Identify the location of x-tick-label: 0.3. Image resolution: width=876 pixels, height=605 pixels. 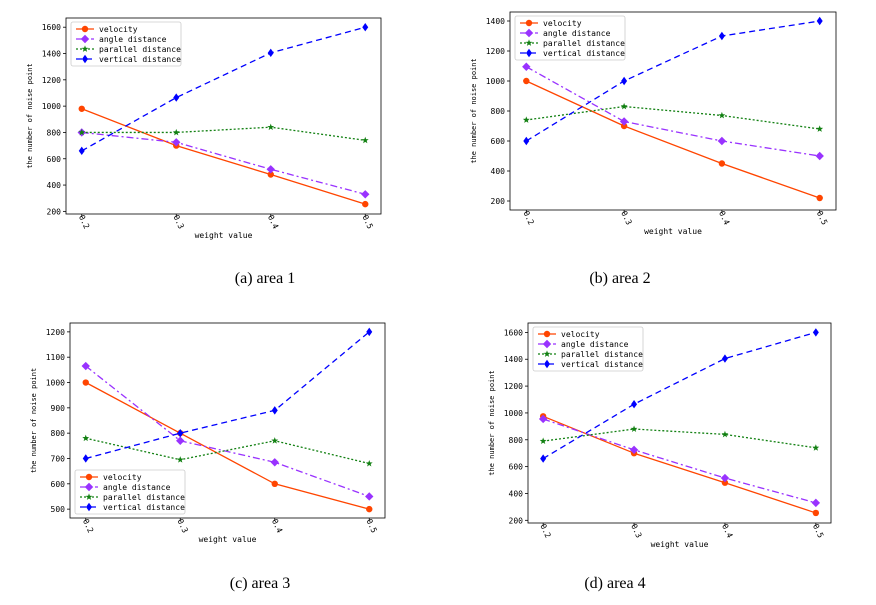
(626, 217).